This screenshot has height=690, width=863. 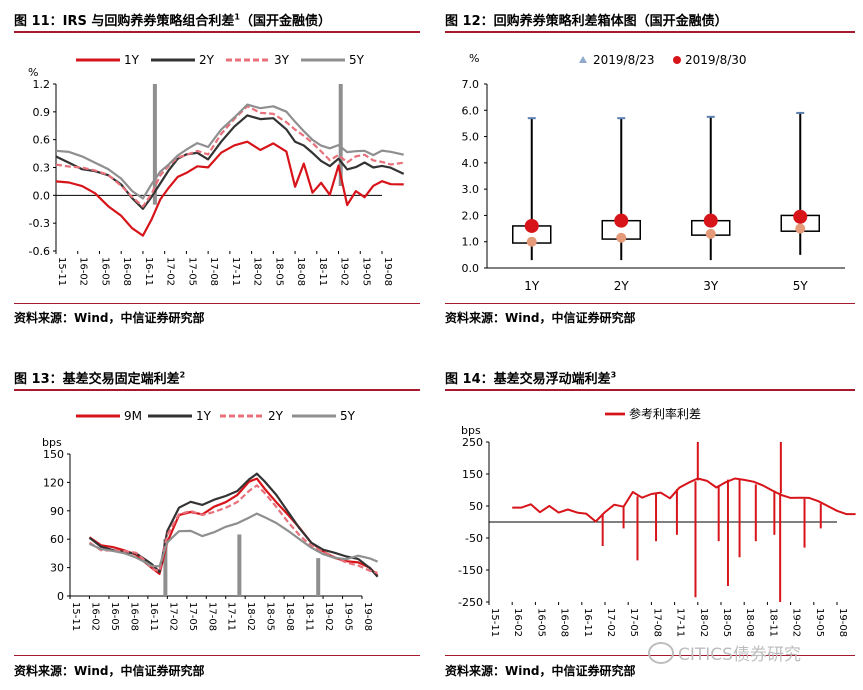 I want to click on x-tick-label: 3Y, so click(x=711, y=286).